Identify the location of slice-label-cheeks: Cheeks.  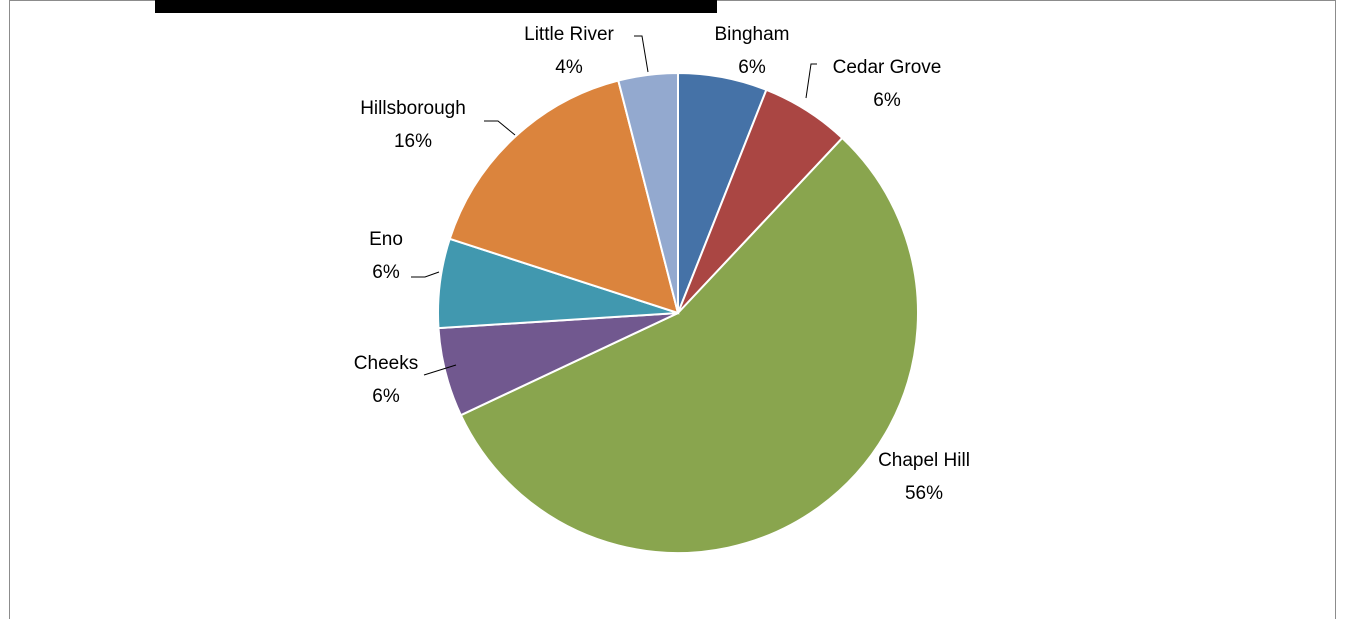
(386, 363).